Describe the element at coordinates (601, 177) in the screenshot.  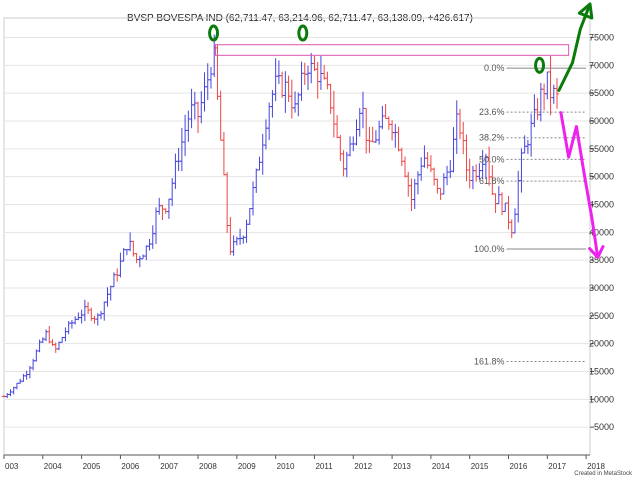
I see `y-tick-label: 50000` at that location.